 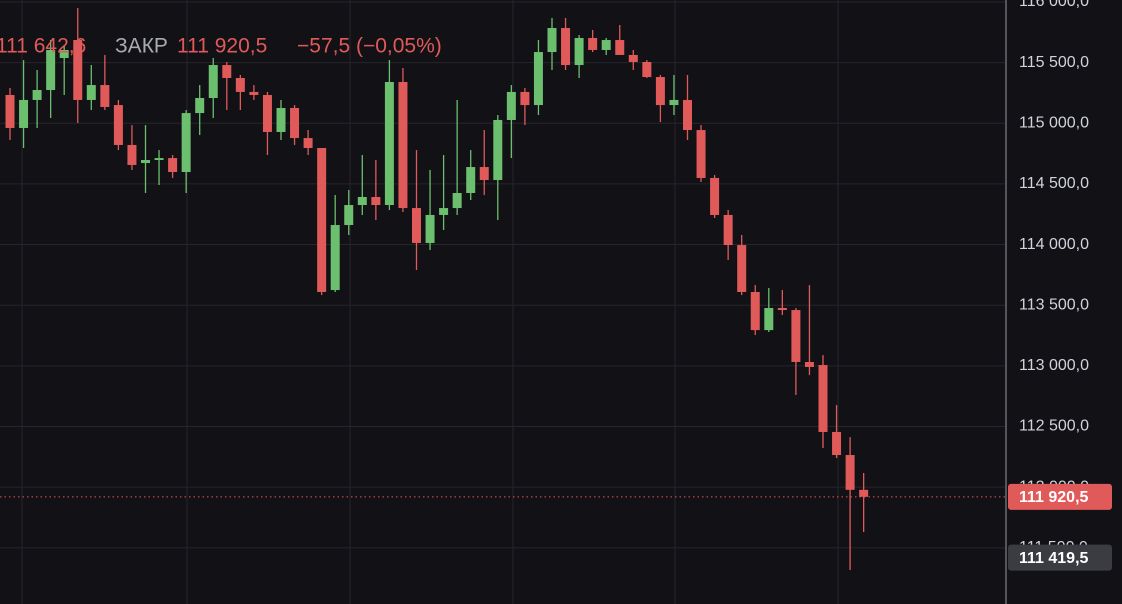 I want to click on legend-close: 111 920,5, so click(x=222, y=46).